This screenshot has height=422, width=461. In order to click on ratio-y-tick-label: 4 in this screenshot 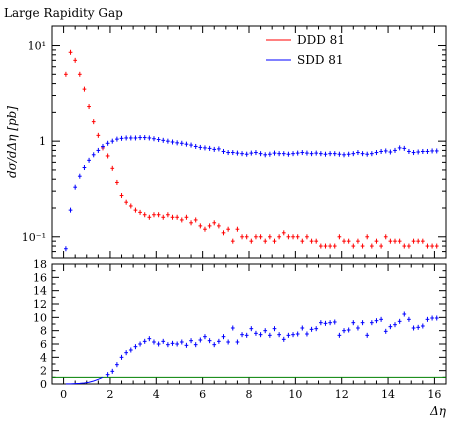, I will do `click(43, 357)`.